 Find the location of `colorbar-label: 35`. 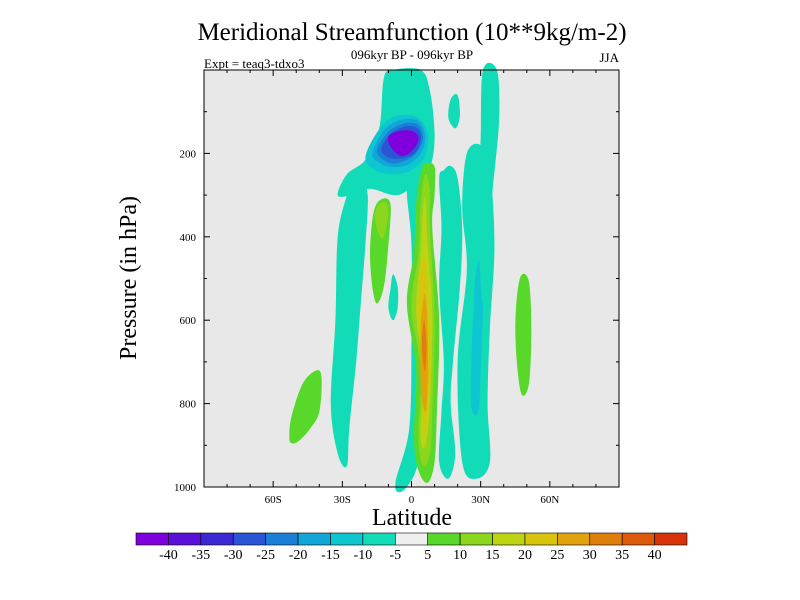

colorbar-label: 35 is located at coordinates (622, 555).